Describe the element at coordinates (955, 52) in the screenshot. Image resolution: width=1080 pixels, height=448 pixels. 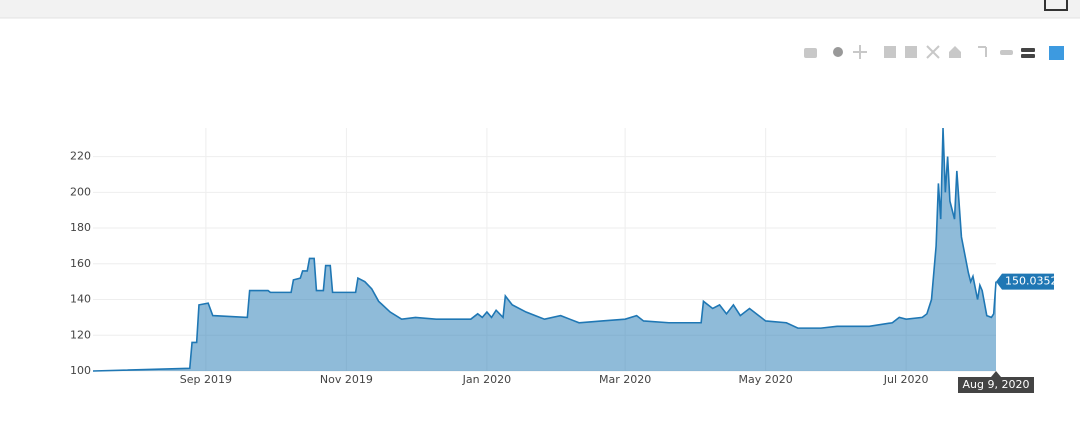
I see `reset-icon` at that location.